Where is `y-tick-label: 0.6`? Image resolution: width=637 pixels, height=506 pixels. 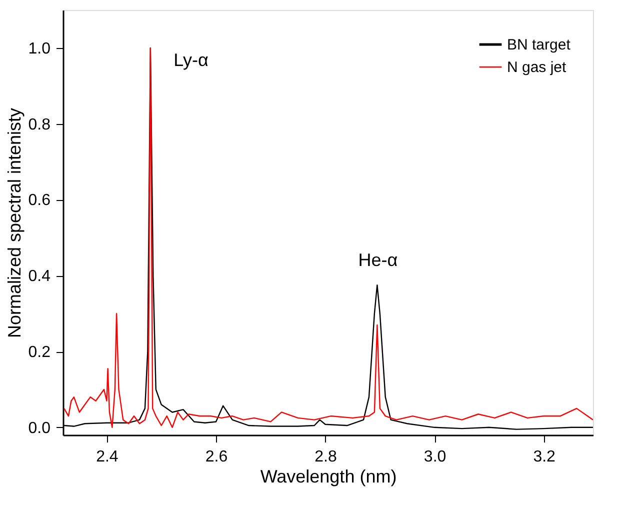 y-tick-label: 0.6 is located at coordinates (39, 201).